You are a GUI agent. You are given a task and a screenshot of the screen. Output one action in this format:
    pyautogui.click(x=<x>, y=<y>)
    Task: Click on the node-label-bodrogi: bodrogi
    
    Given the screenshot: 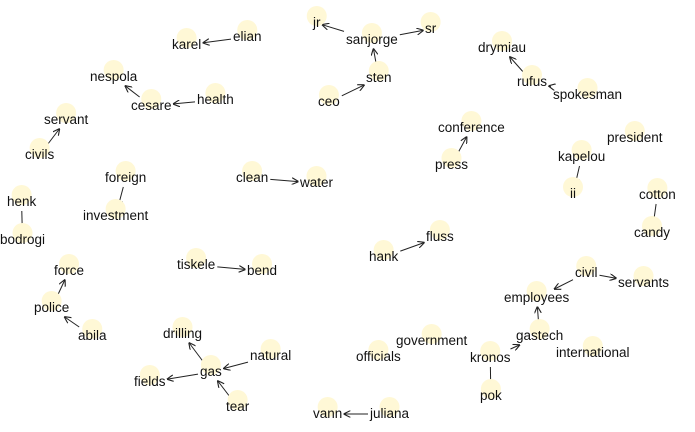 What is the action you would take?
    pyautogui.click(x=22, y=239)
    